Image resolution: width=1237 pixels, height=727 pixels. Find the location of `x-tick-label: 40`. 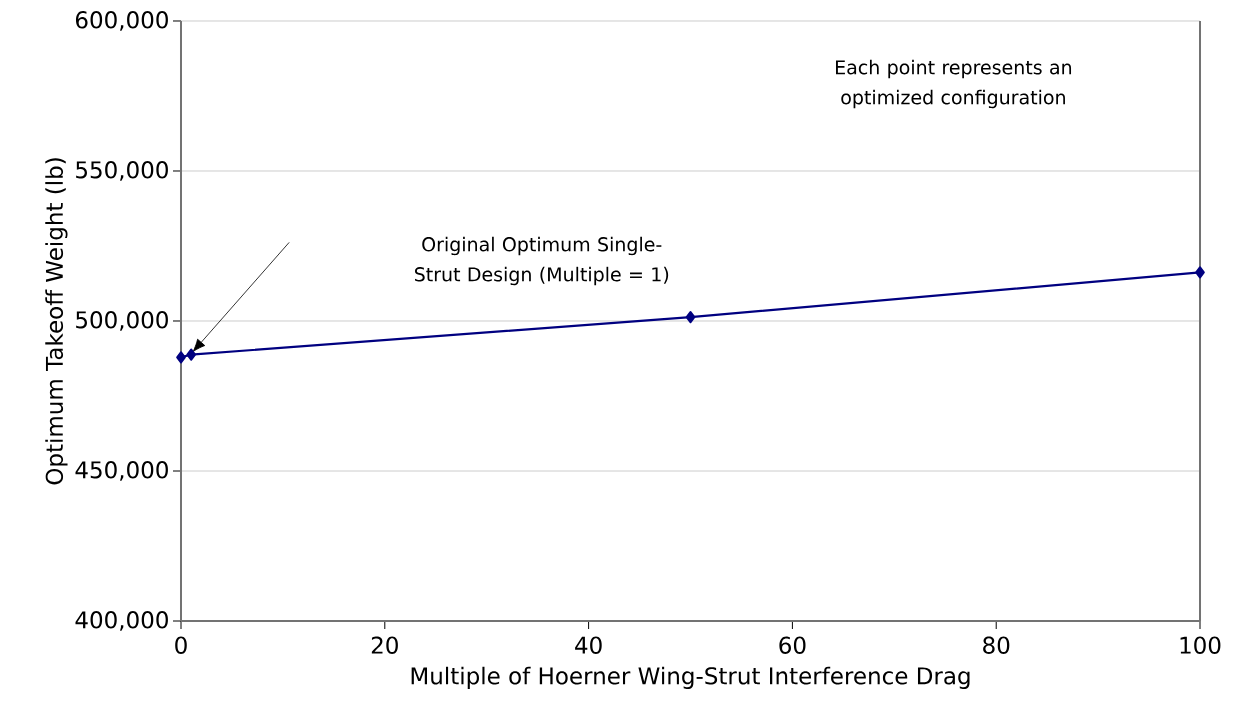

x-tick-label: 40 is located at coordinates (588, 645).